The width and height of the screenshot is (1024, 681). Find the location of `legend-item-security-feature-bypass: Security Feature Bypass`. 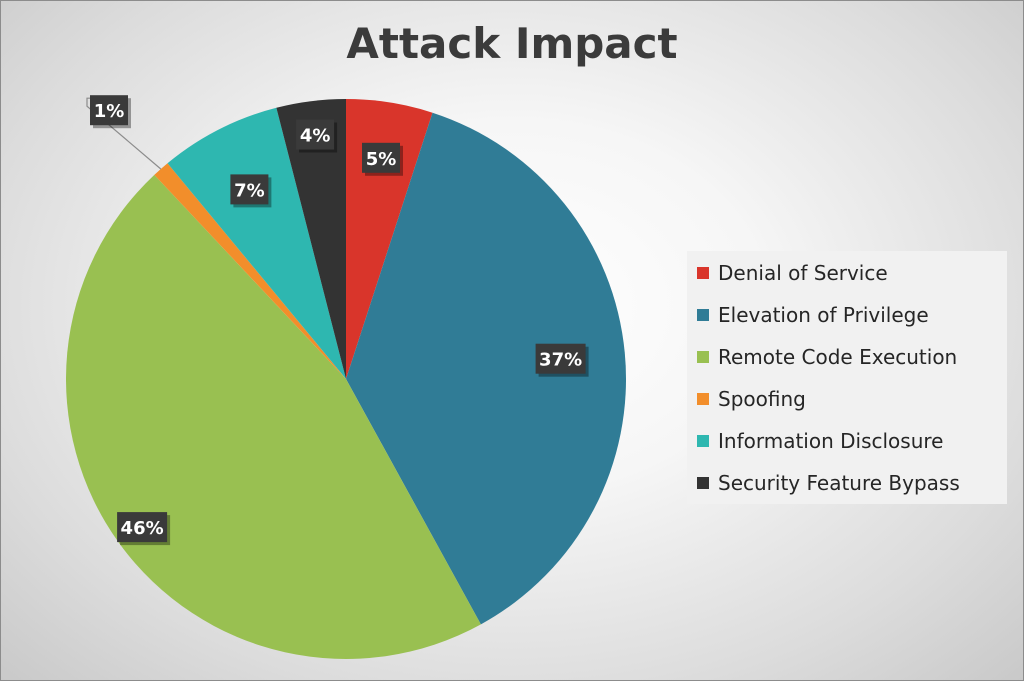

legend-item-security-feature-bypass: Security Feature Bypass is located at coordinates (828, 483).